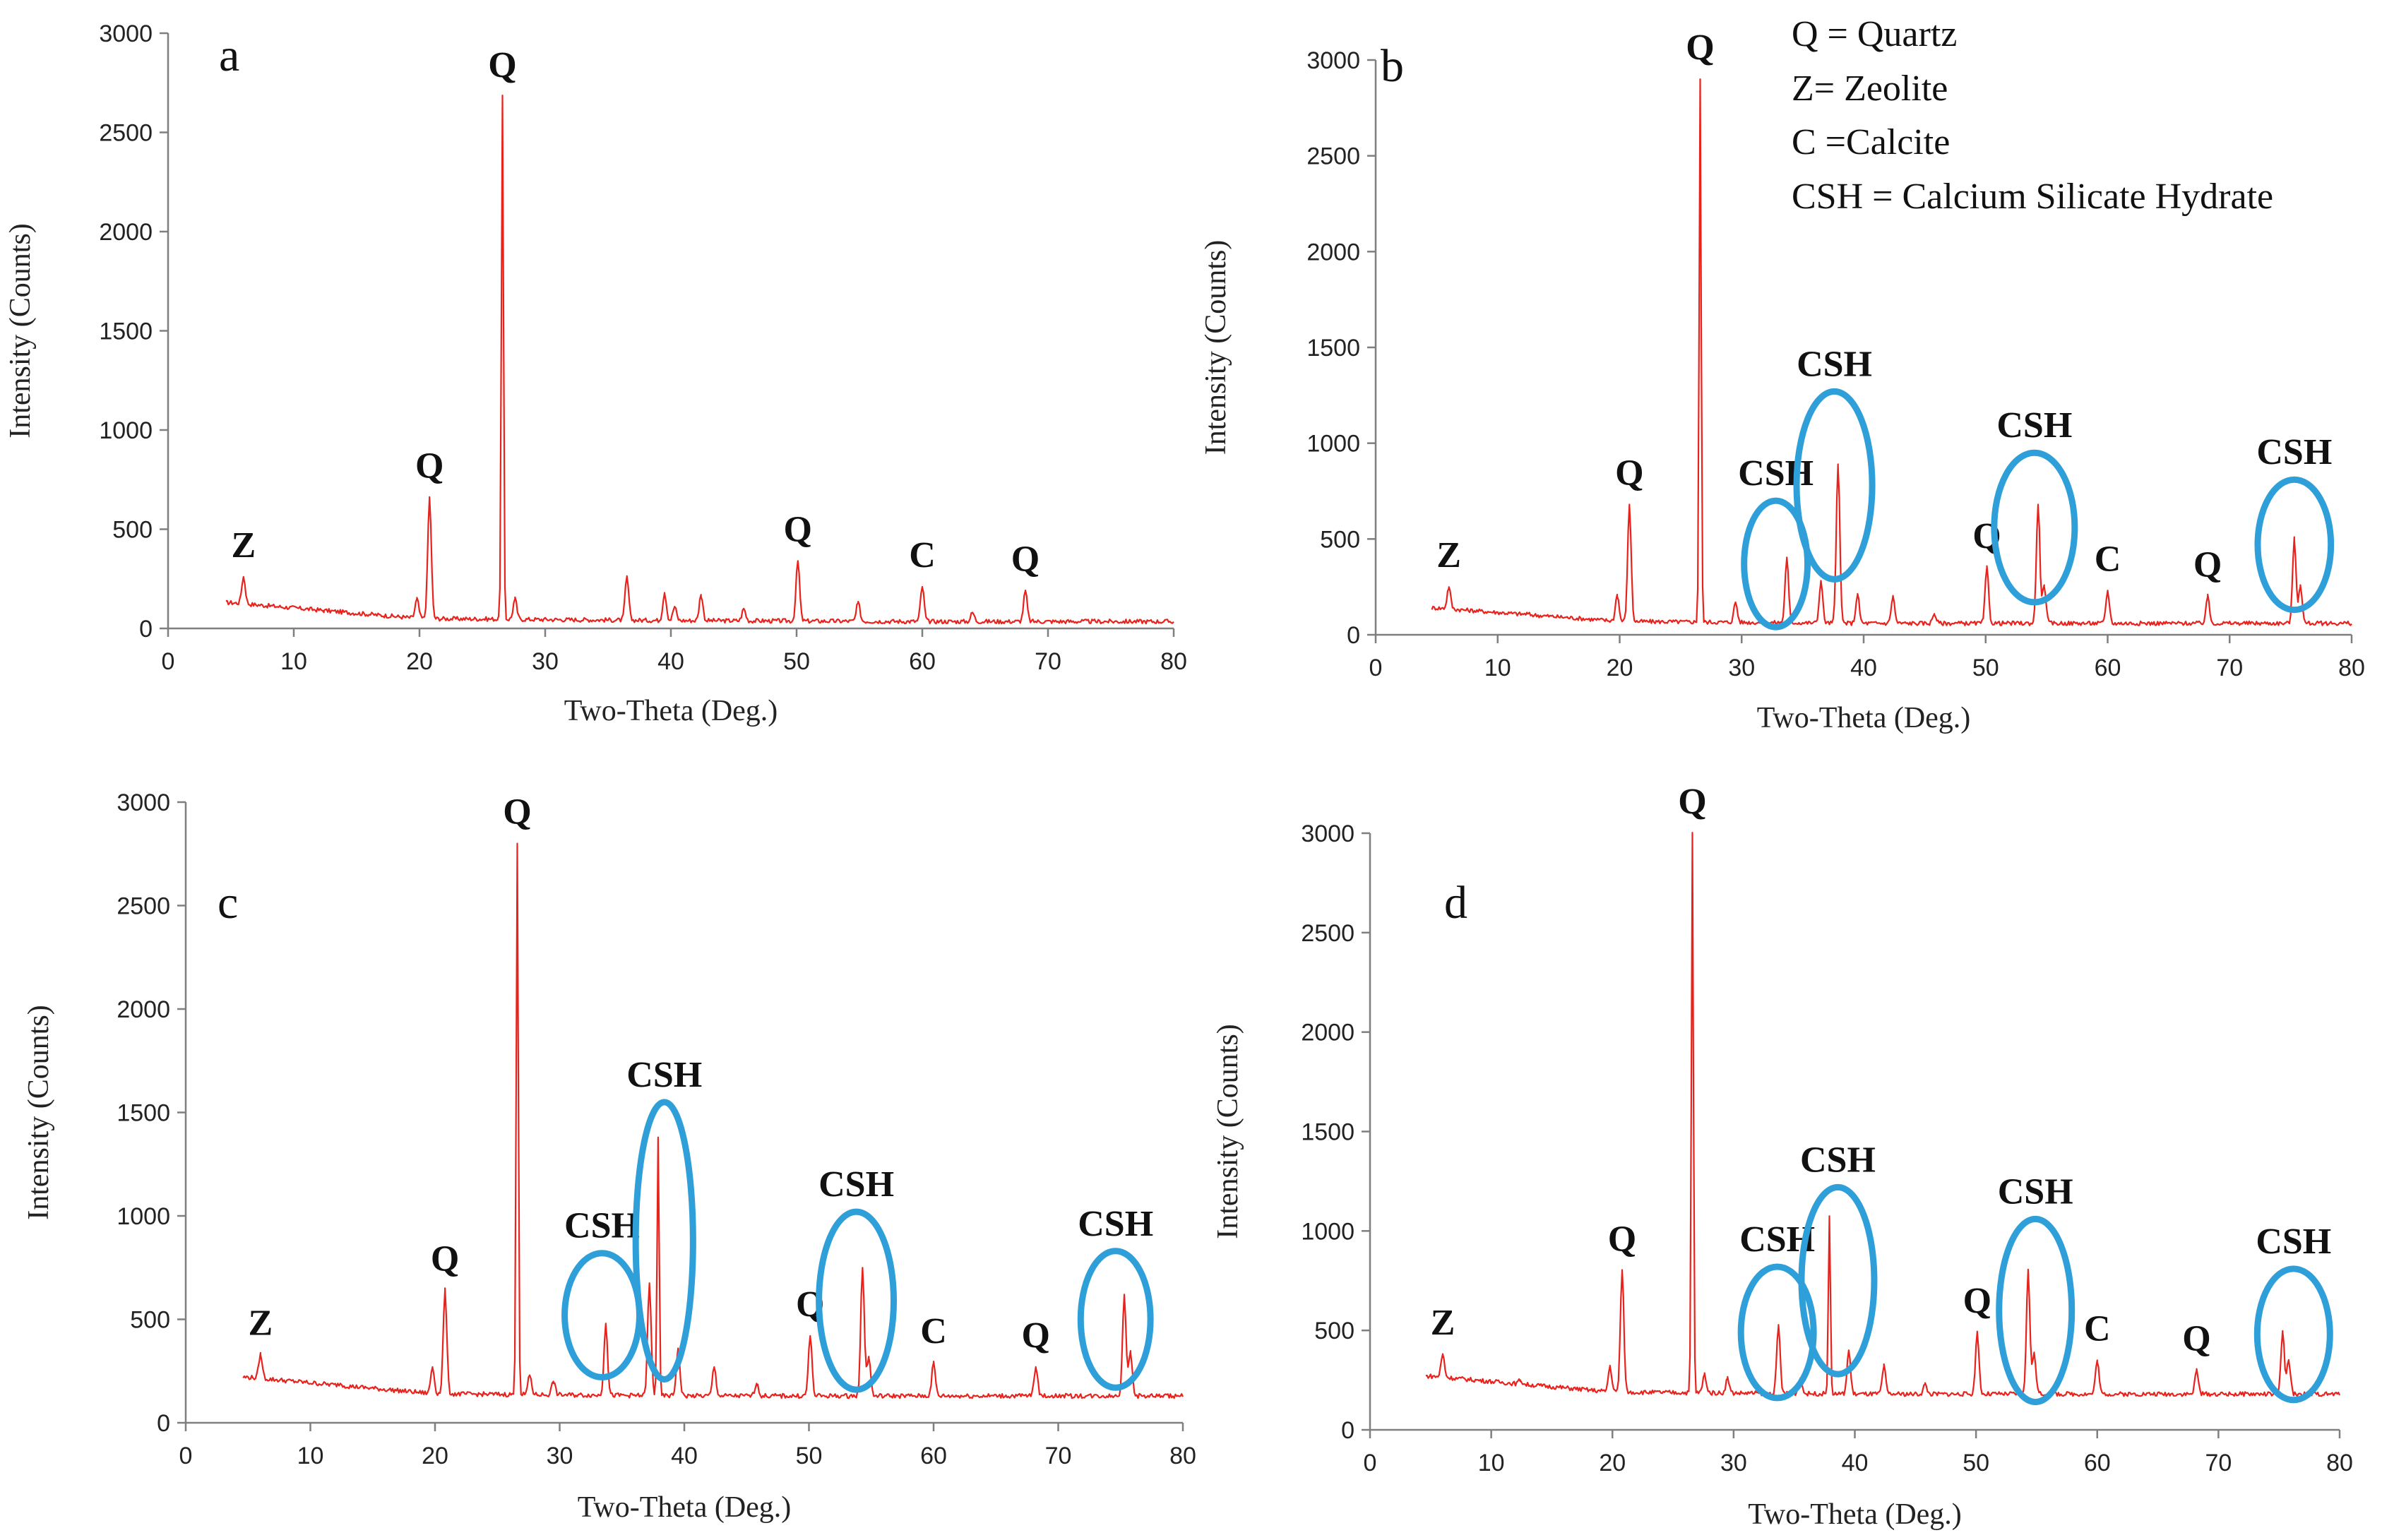 This screenshot has height=1540, width=2382. I want to click on legend-entry-calcite: C =Calcite, so click(1871, 142).